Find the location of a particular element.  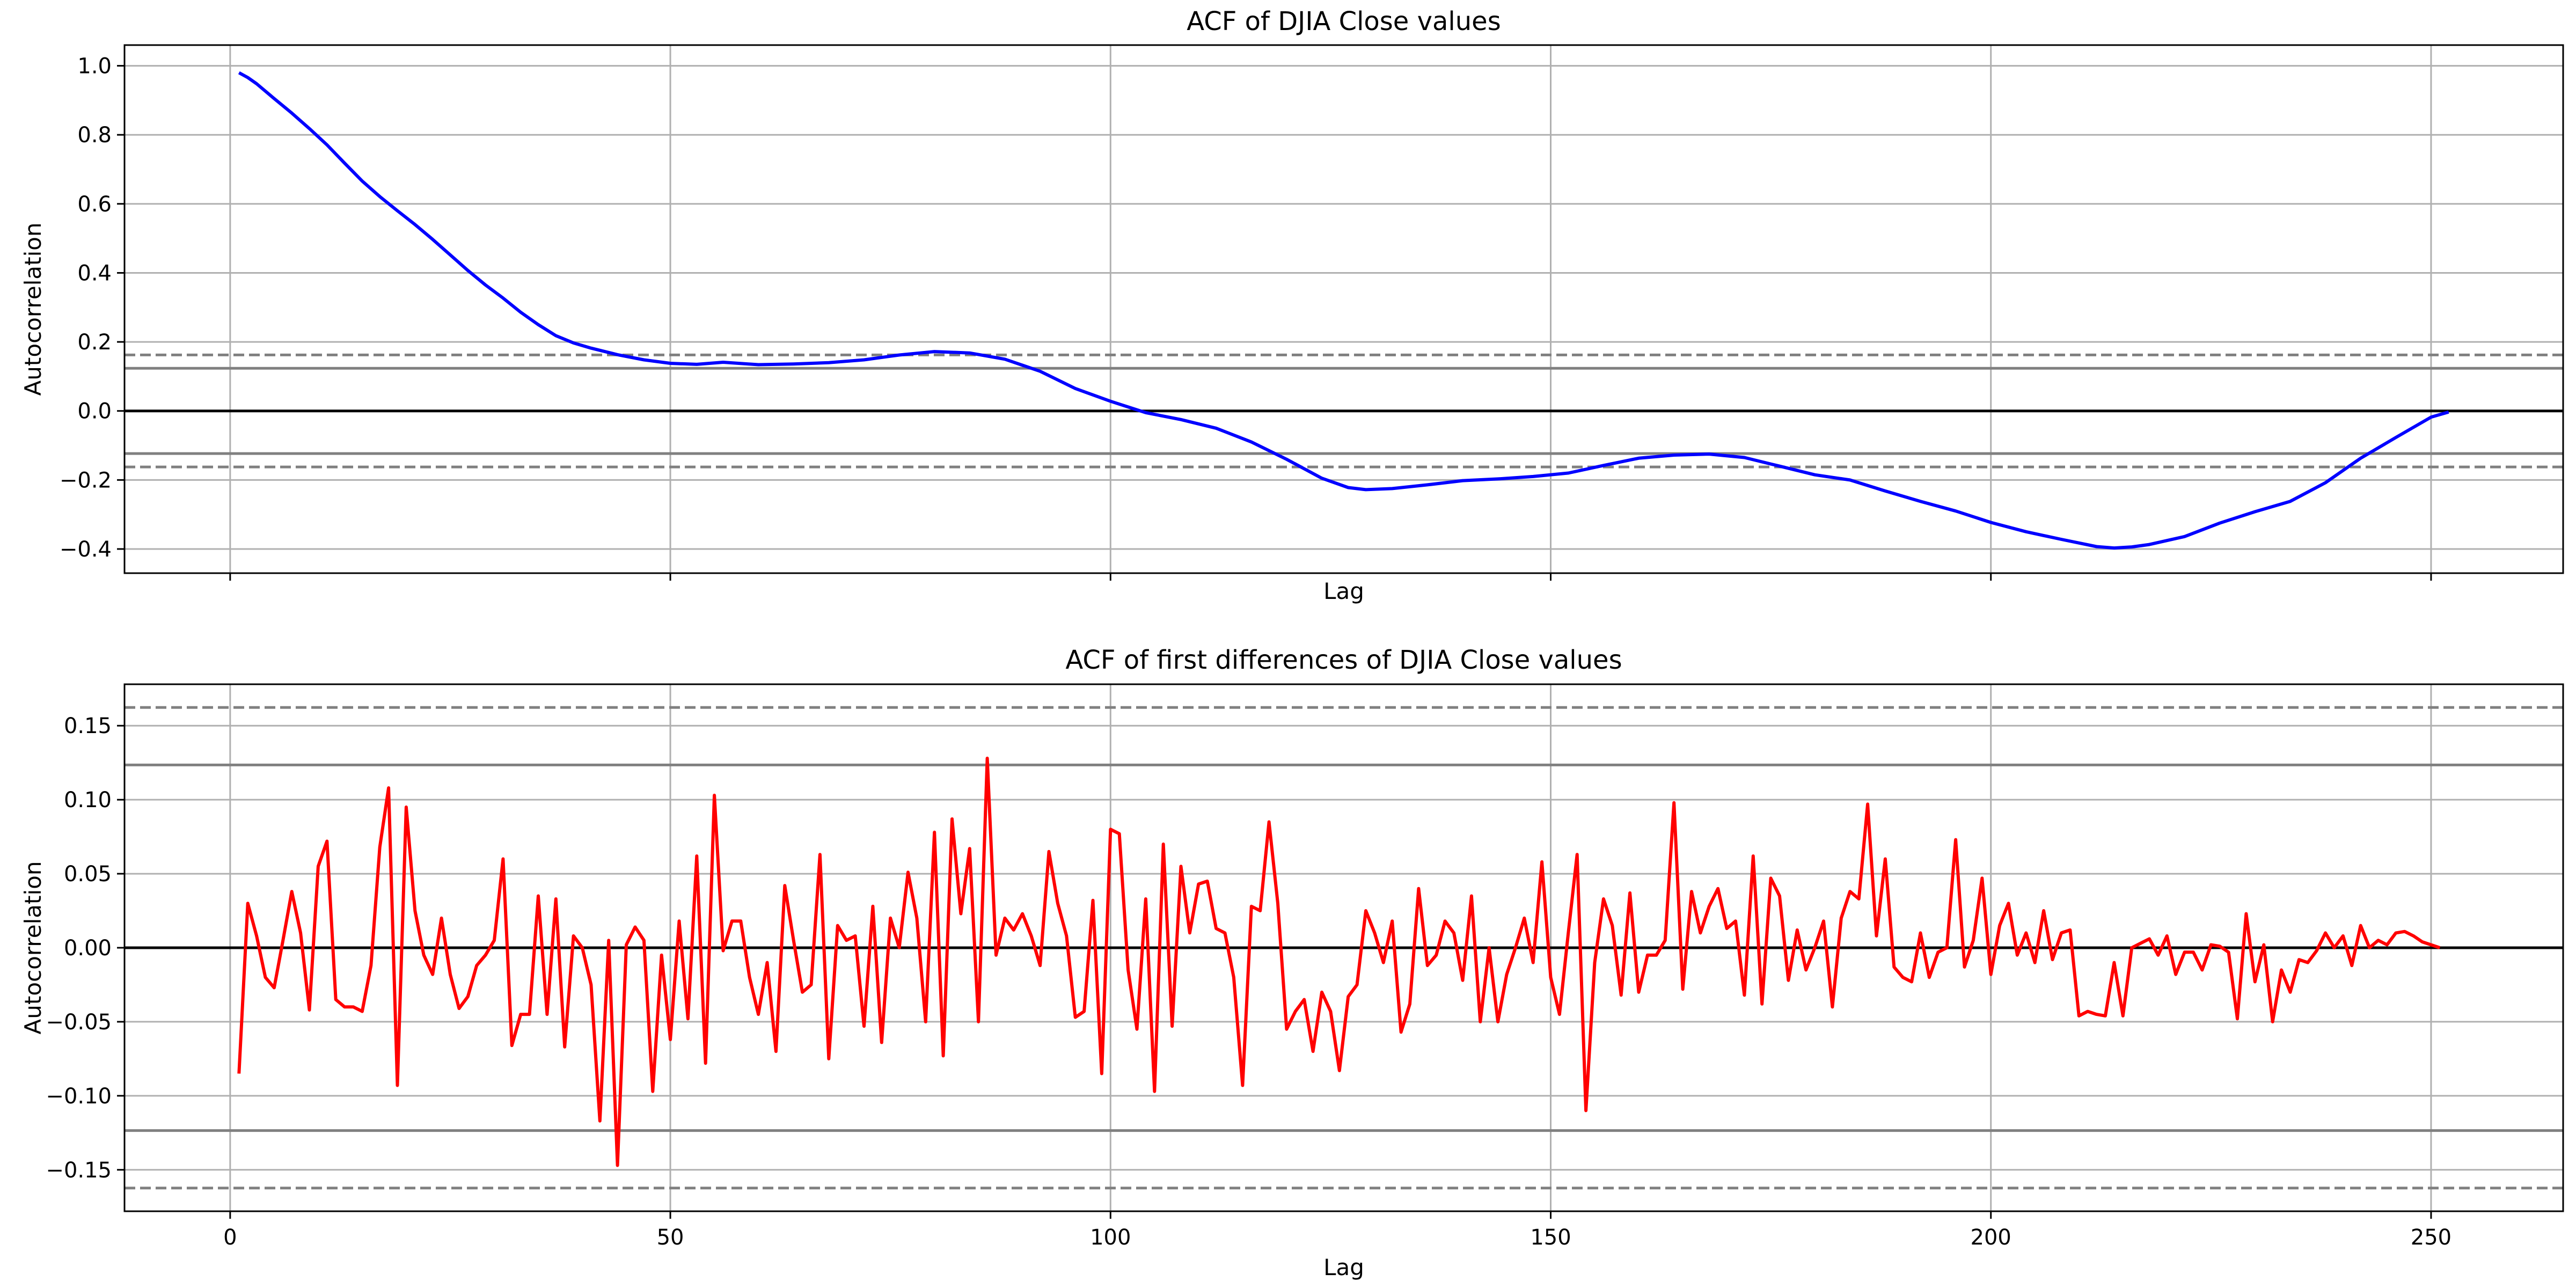

y-tick-label: 0.10 is located at coordinates (88, 800).